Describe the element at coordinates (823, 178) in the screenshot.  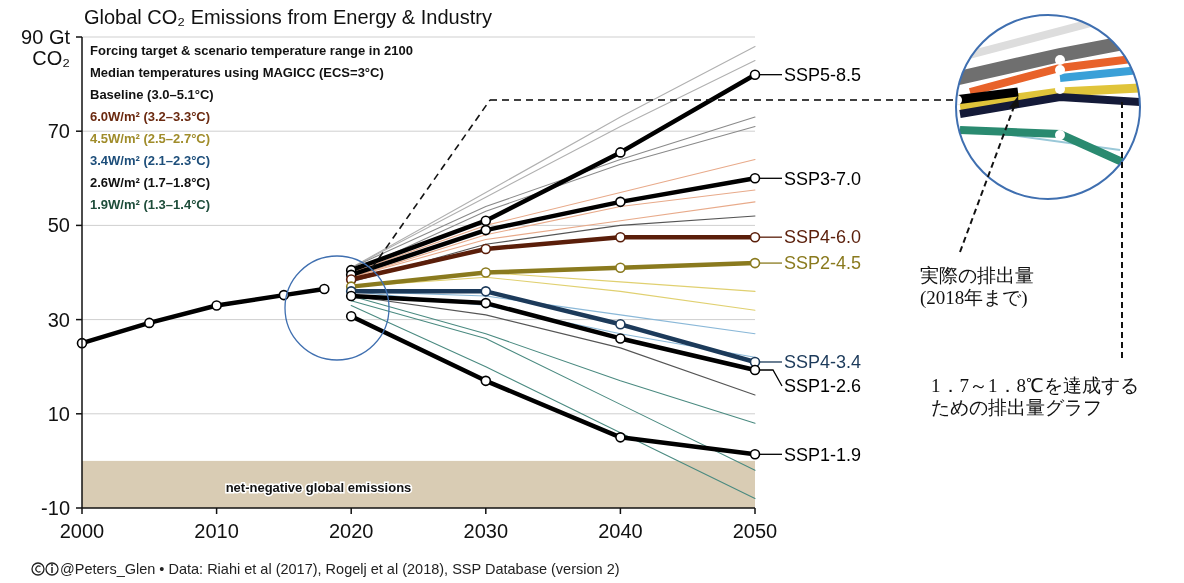
I see `legend-label: SSP3-7.0` at that location.